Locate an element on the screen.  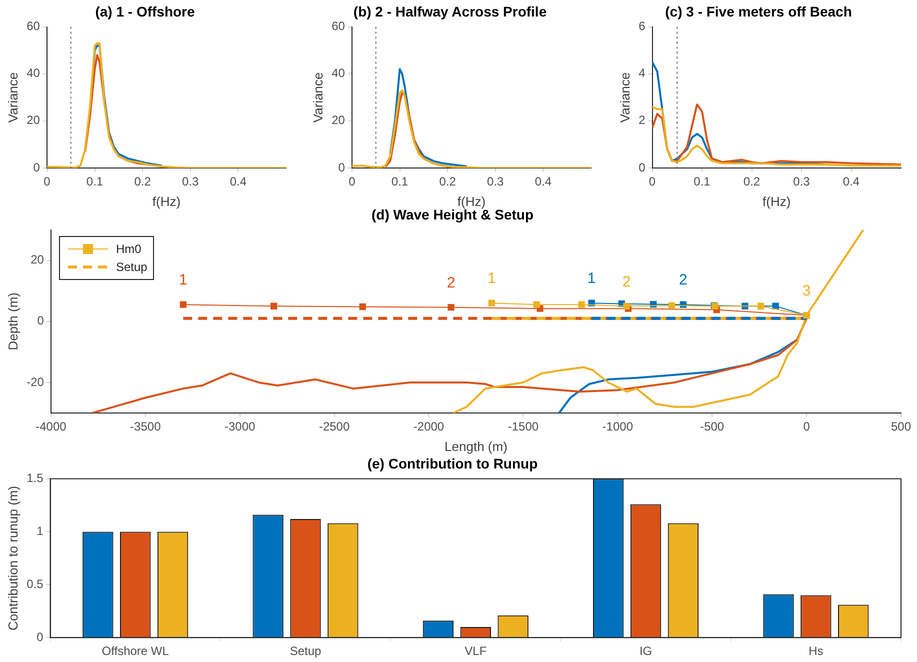
y-axis-title: Depth (m) is located at coordinates (12, 321).